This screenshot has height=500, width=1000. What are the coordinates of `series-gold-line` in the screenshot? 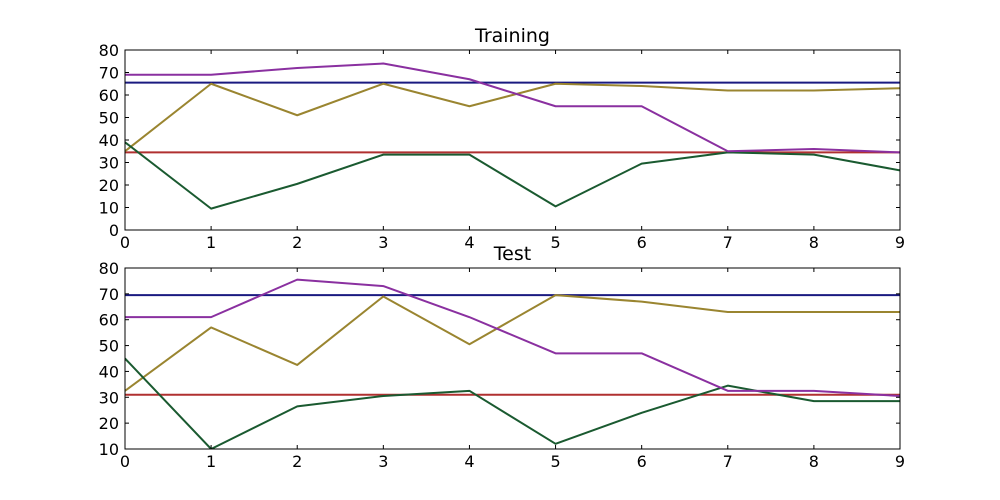 It's located at (512, 117).